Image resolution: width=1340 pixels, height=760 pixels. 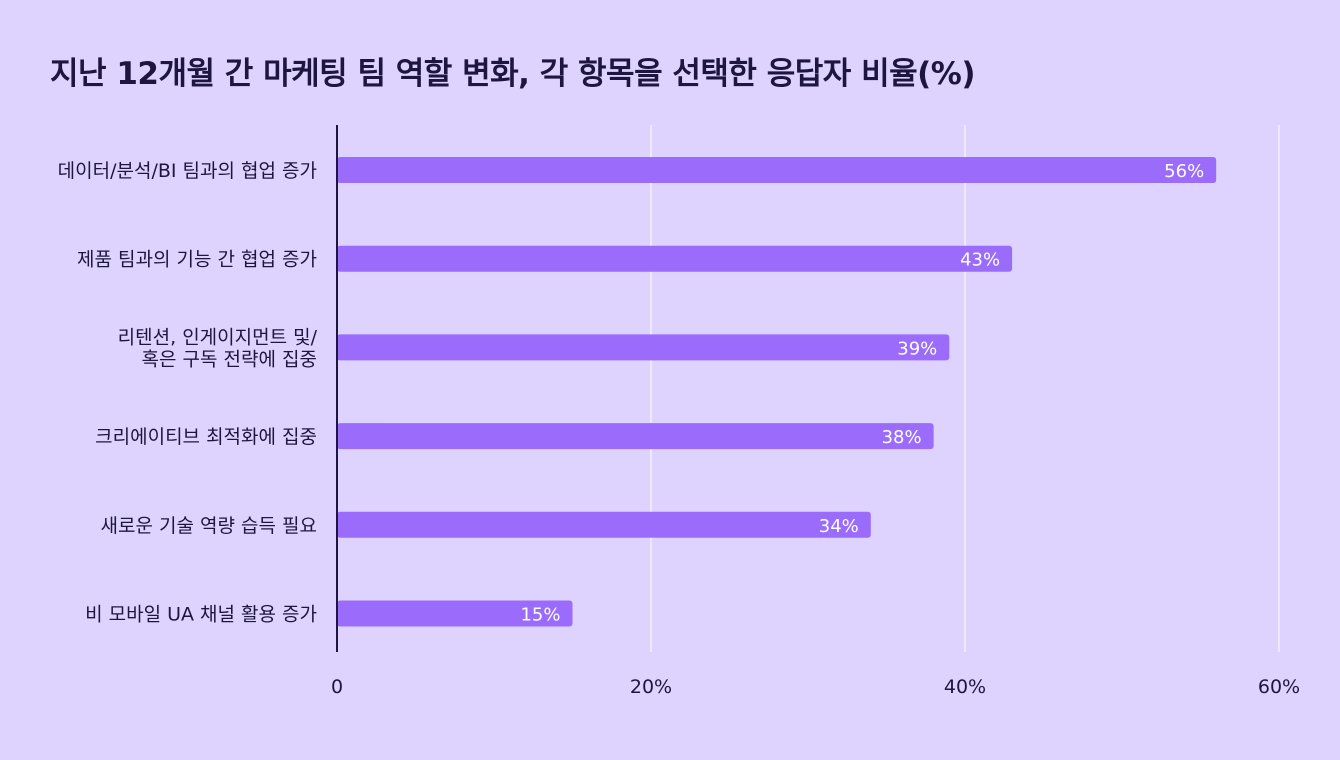 I want to click on category-label-1: 제품 팀과의 기능 간 협업 증가, so click(x=197, y=260).